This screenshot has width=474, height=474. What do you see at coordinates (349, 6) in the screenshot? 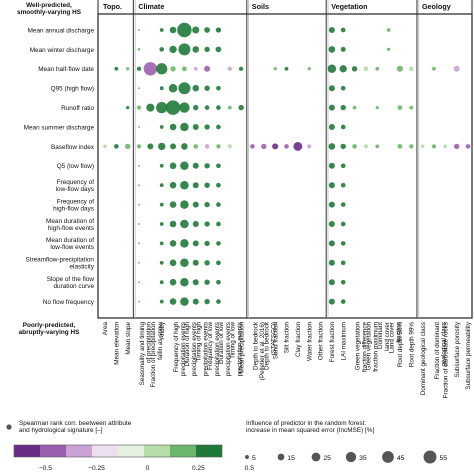
I see `group-label: Vegetation` at bounding box center [349, 6].